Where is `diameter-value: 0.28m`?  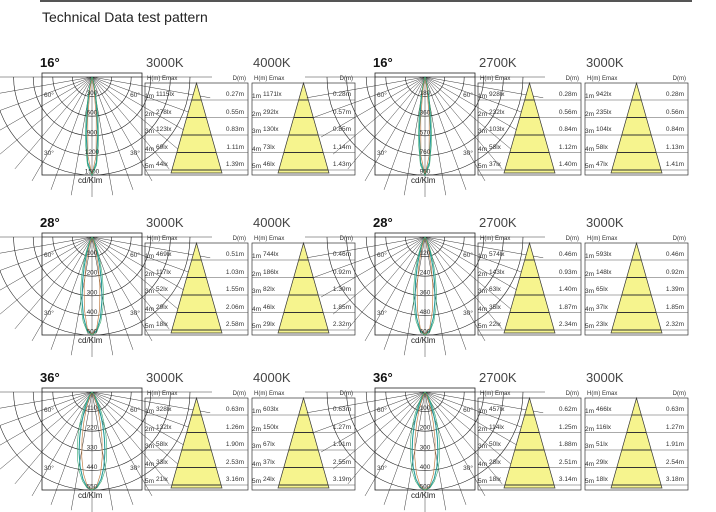
diameter-value: 0.28m is located at coordinates (674, 94).